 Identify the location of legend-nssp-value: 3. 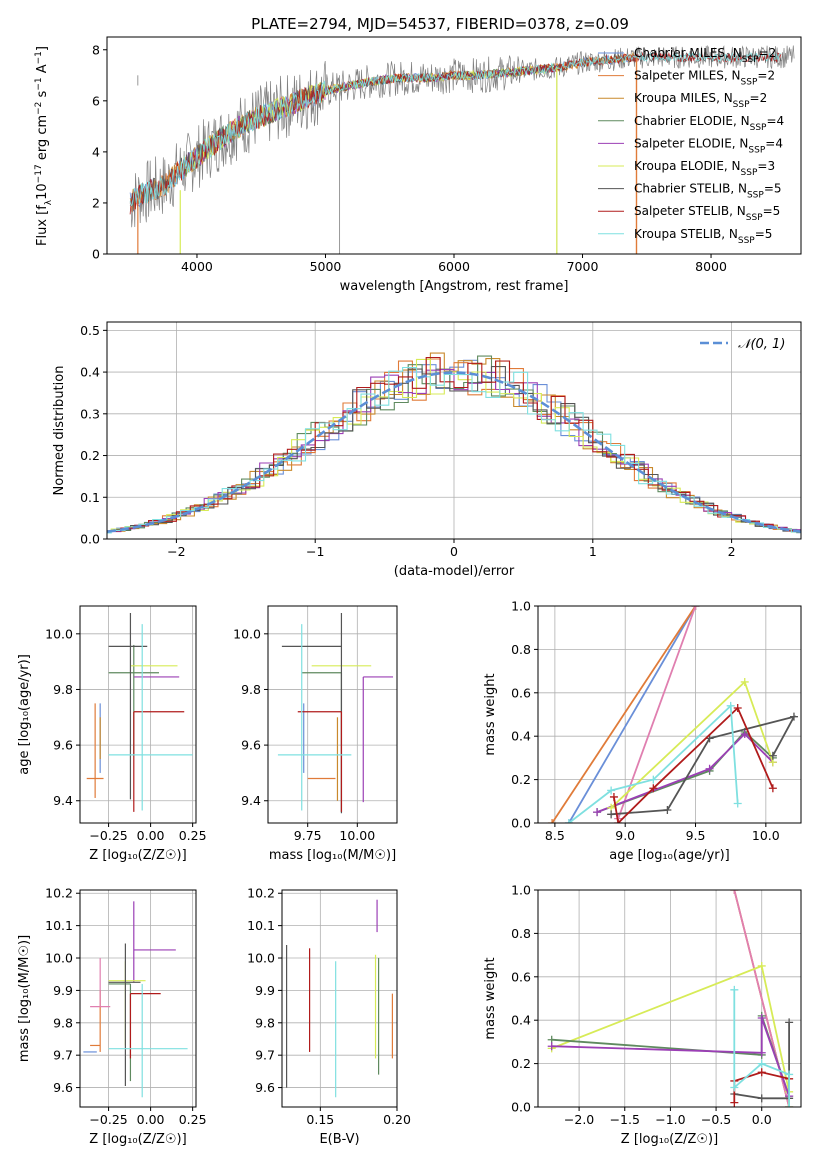
(771, 166).